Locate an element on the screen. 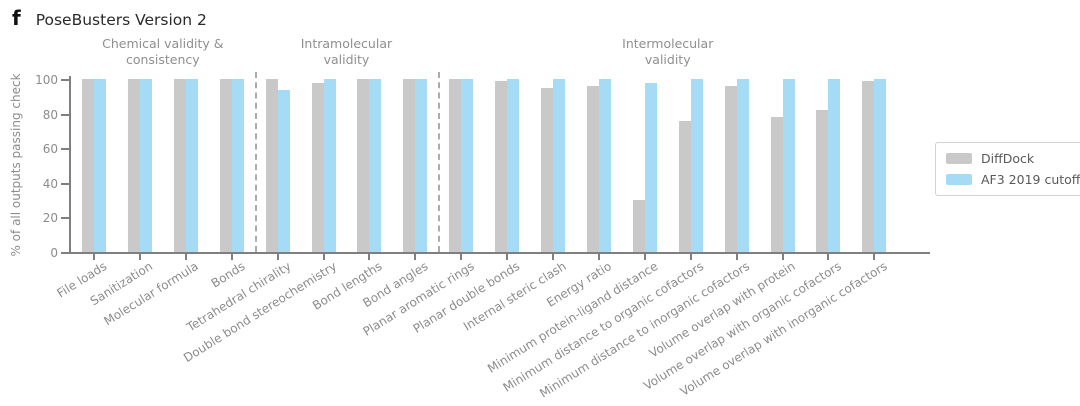 This screenshot has height=406, width=1080. legend-row: DiffDock is located at coordinates (1013, 158).